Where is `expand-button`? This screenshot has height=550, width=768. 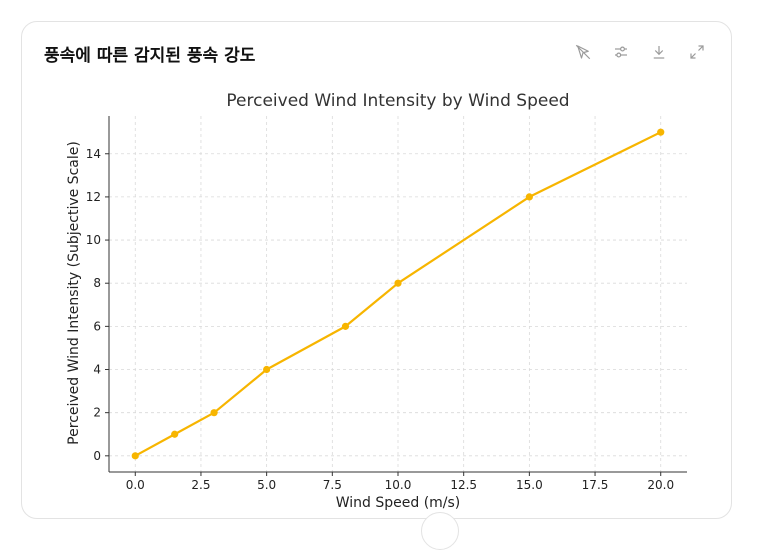 expand-button is located at coordinates (697, 52).